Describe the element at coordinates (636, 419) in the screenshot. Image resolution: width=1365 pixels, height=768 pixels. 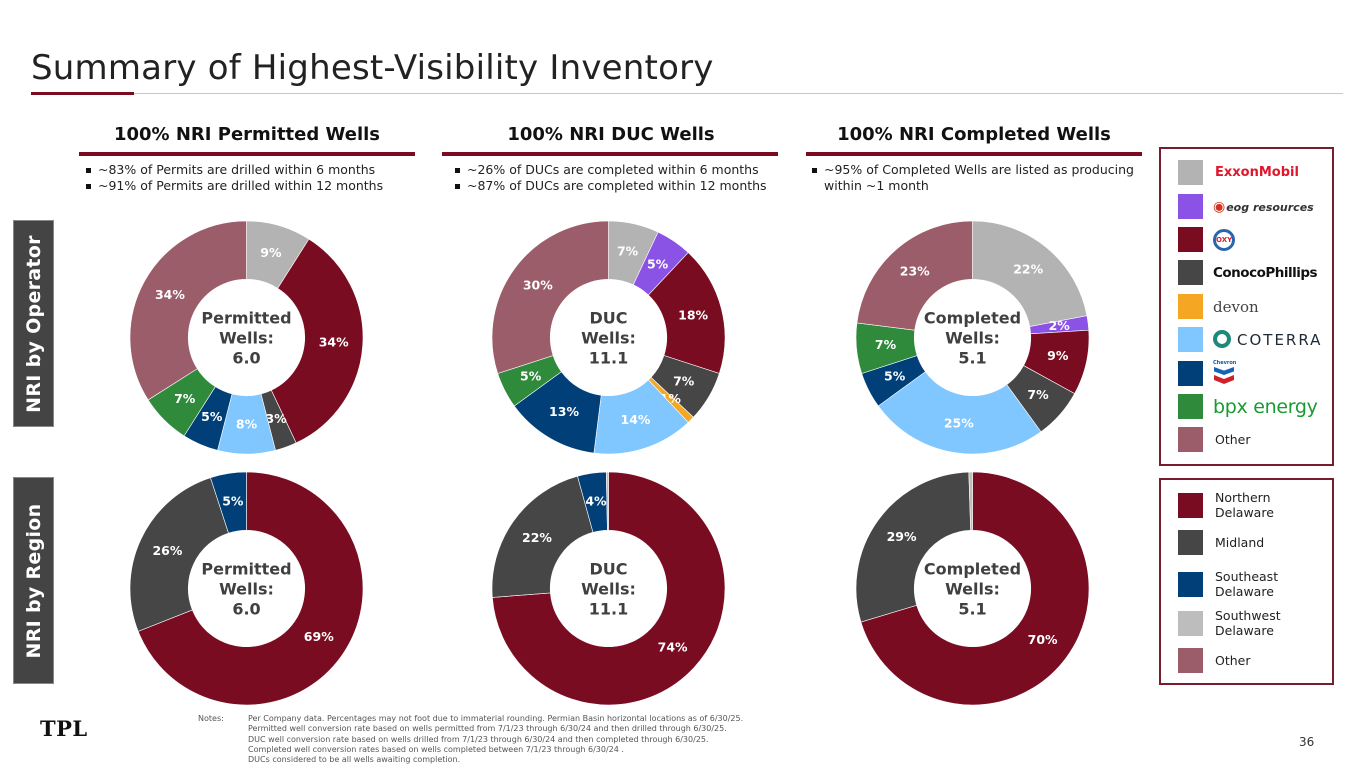
I see `slice-label-coterra: 14%` at that location.